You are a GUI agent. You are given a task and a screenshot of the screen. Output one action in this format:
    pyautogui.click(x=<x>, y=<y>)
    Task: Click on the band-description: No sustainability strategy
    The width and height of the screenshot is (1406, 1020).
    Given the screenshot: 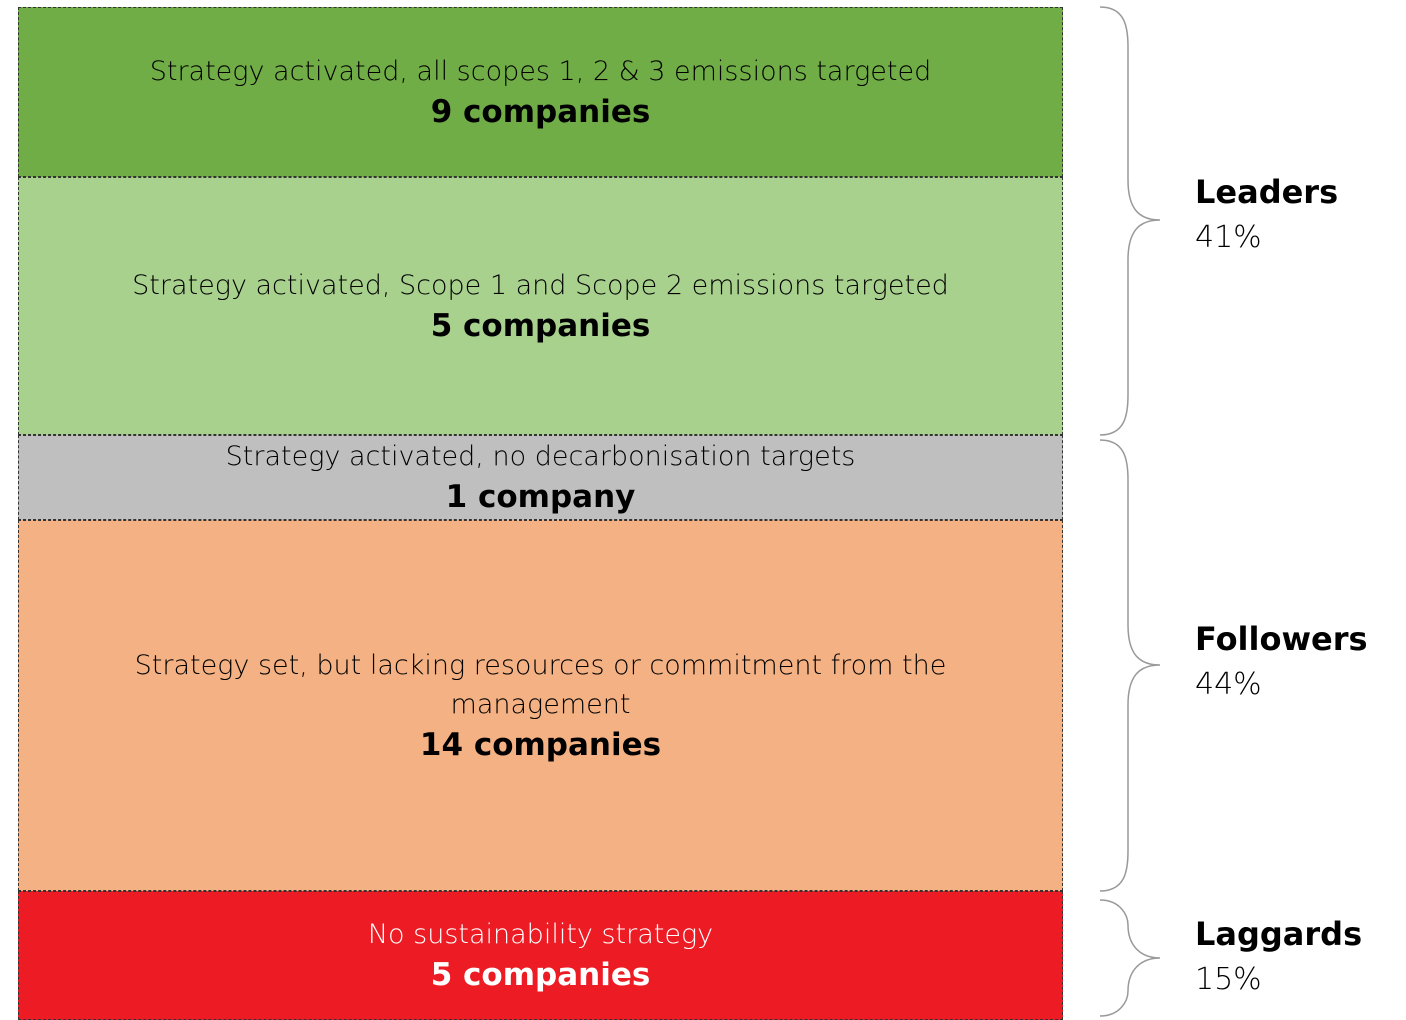 What is the action you would take?
    pyautogui.click(x=540, y=934)
    